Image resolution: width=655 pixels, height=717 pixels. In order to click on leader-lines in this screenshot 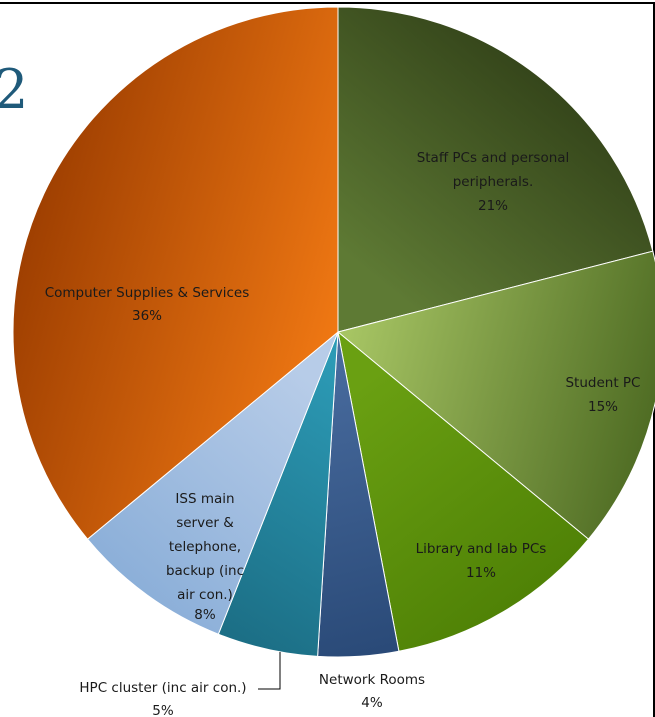, I will do `click(269, 671)`.